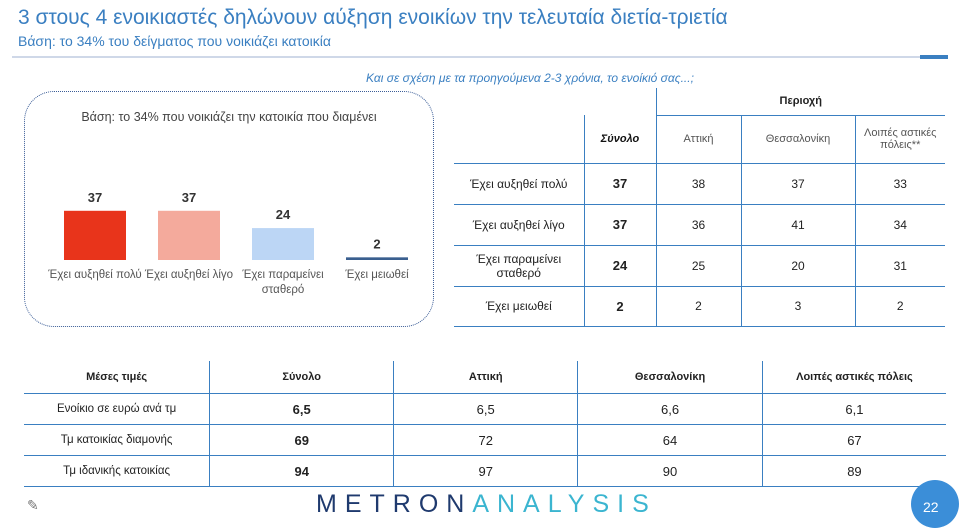  I want to click on data-label: 2, so click(376, 243).